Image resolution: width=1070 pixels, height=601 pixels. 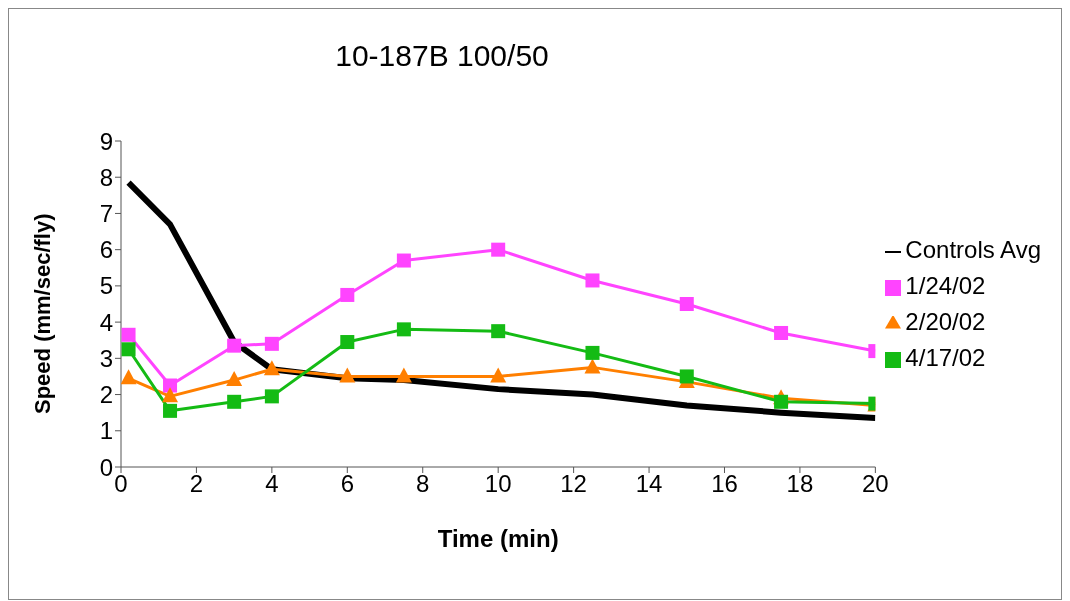 What do you see at coordinates (573, 484) in the screenshot?
I see `x-tick-label: 12` at bounding box center [573, 484].